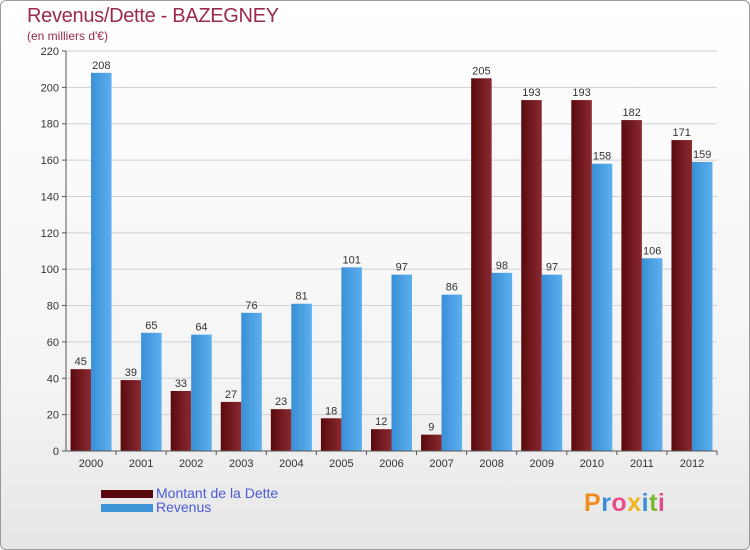  I want to click on revenue-value-label: 64, so click(201, 328).